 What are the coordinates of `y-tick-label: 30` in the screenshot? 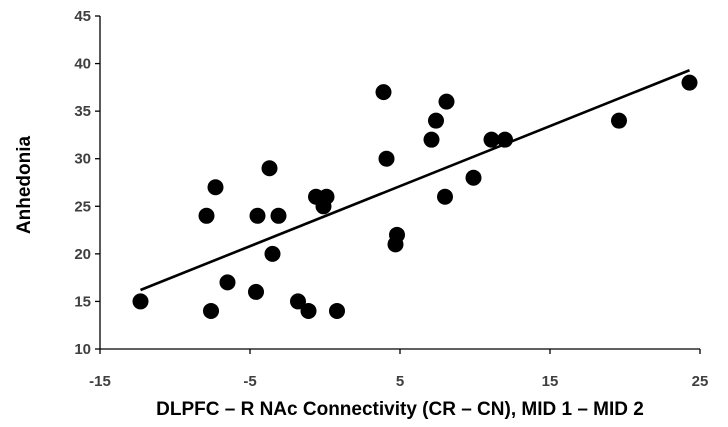 It's located at (82, 159).